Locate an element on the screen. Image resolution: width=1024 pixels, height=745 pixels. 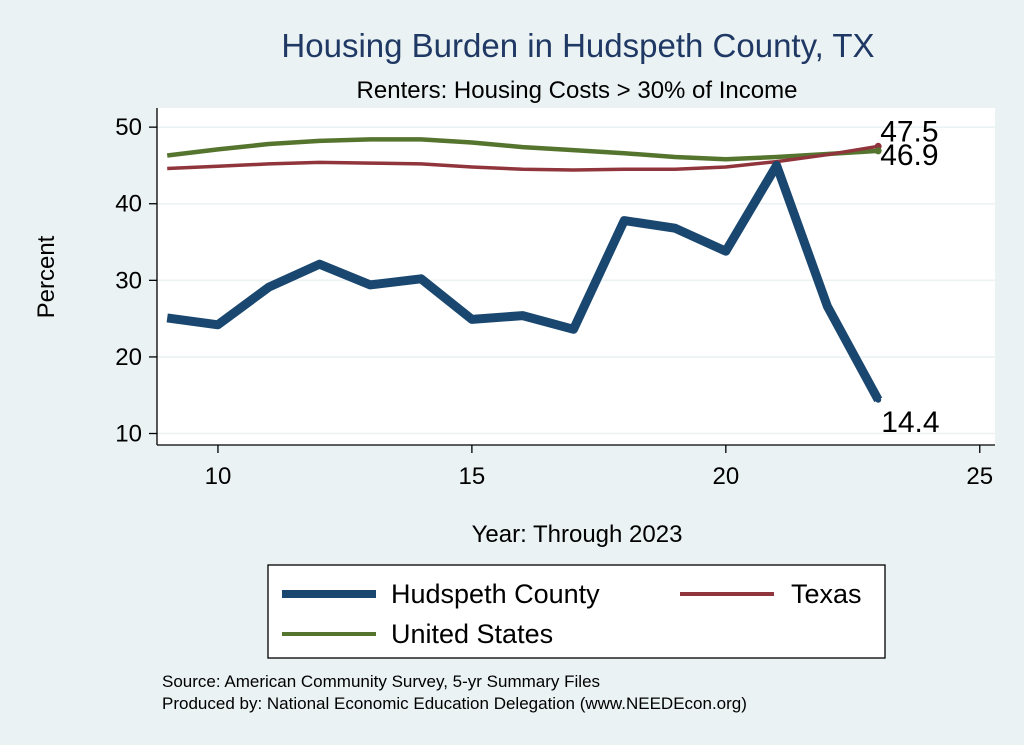
legend-label-texas: Texas is located at coordinates (826, 594).